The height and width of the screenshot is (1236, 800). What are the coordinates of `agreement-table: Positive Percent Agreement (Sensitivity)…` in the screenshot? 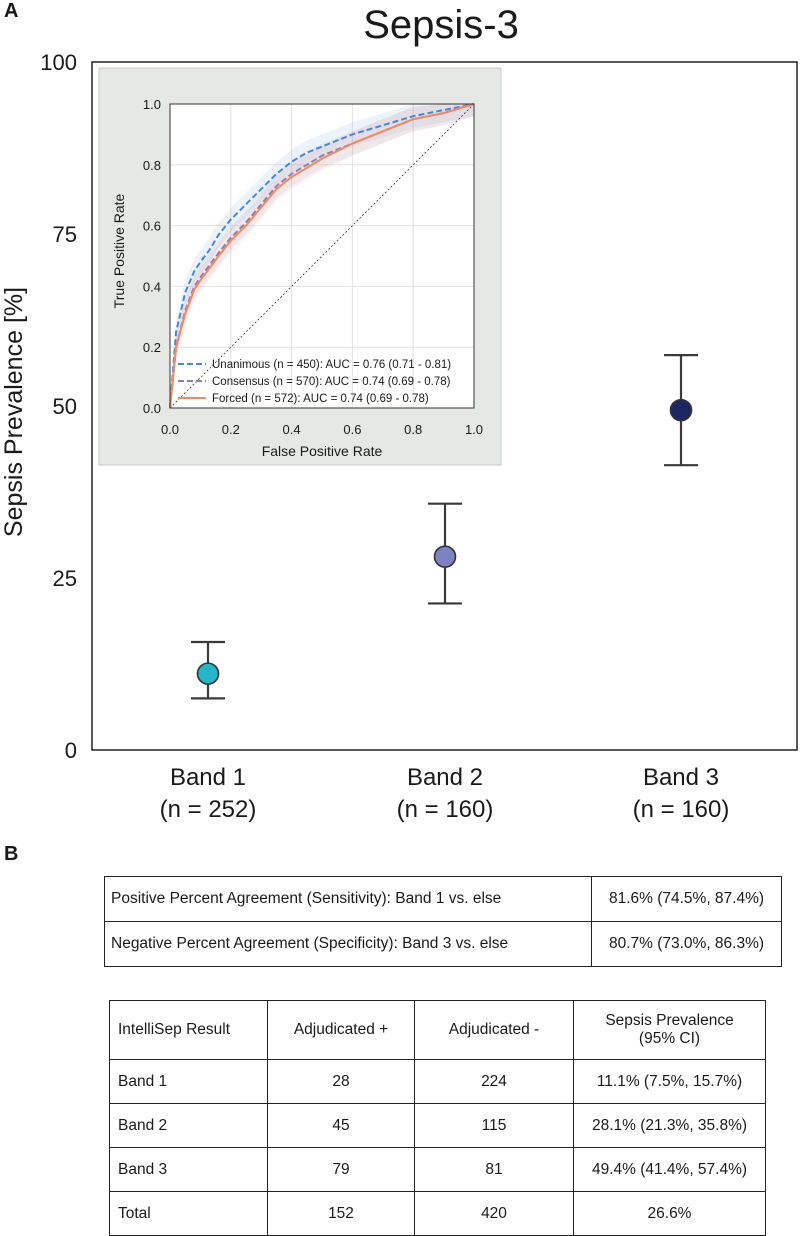 It's located at (443, 921).